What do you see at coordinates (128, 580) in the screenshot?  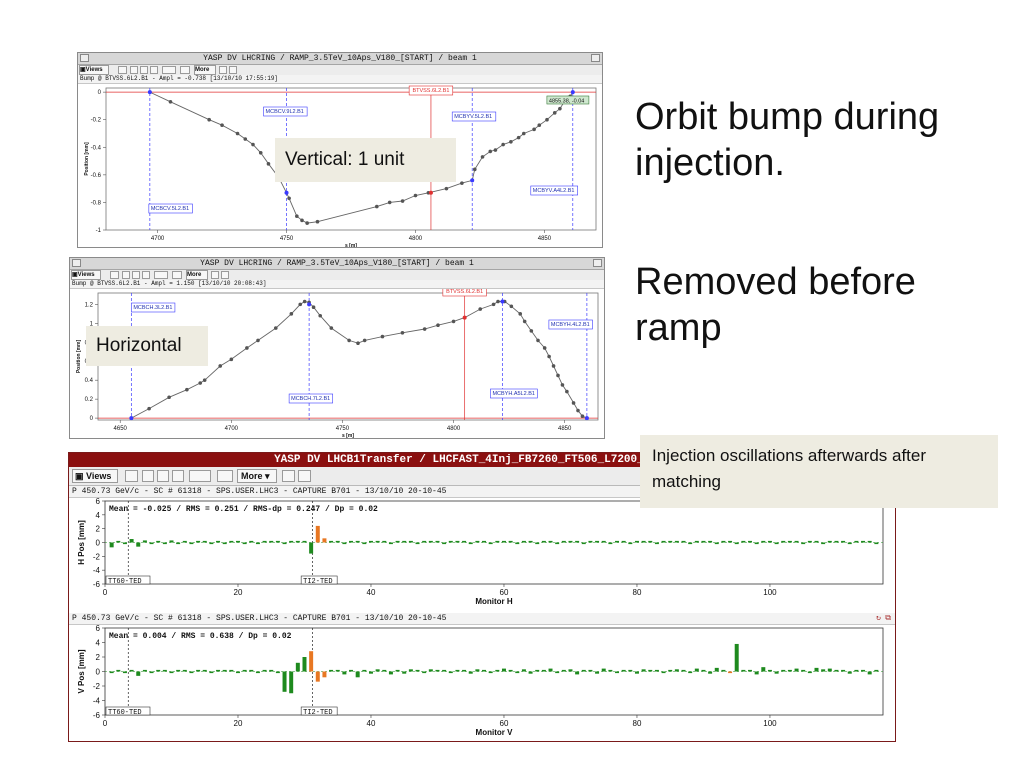 I see `tag-box` at bounding box center [128, 580].